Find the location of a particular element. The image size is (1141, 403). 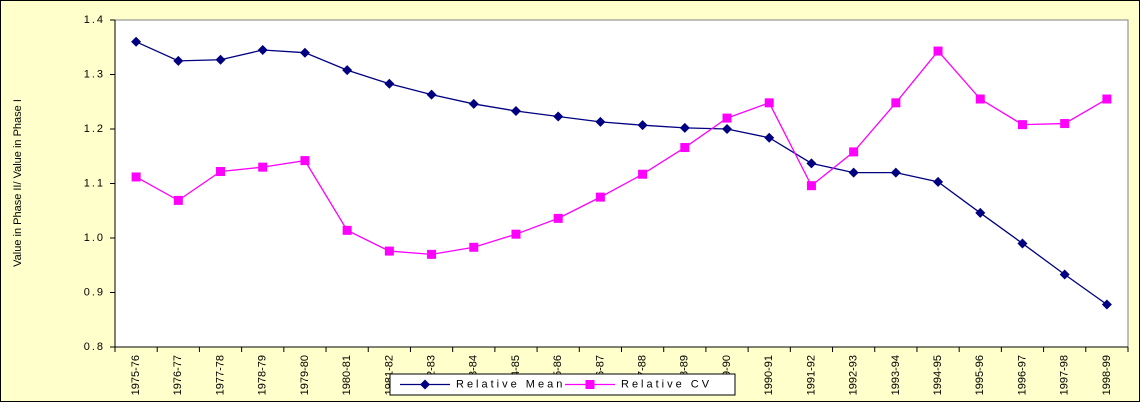

y-tick-label: 1.1 is located at coordinates (94, 183).